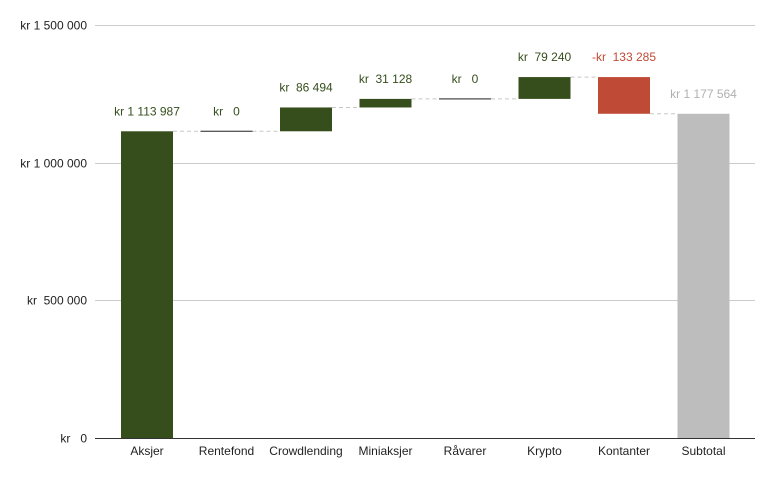  What do you see at coordinates (53, 26) in the screenshot?
I see `y-tick-label: kr 1 500 000` at bounding box center [53, 26].